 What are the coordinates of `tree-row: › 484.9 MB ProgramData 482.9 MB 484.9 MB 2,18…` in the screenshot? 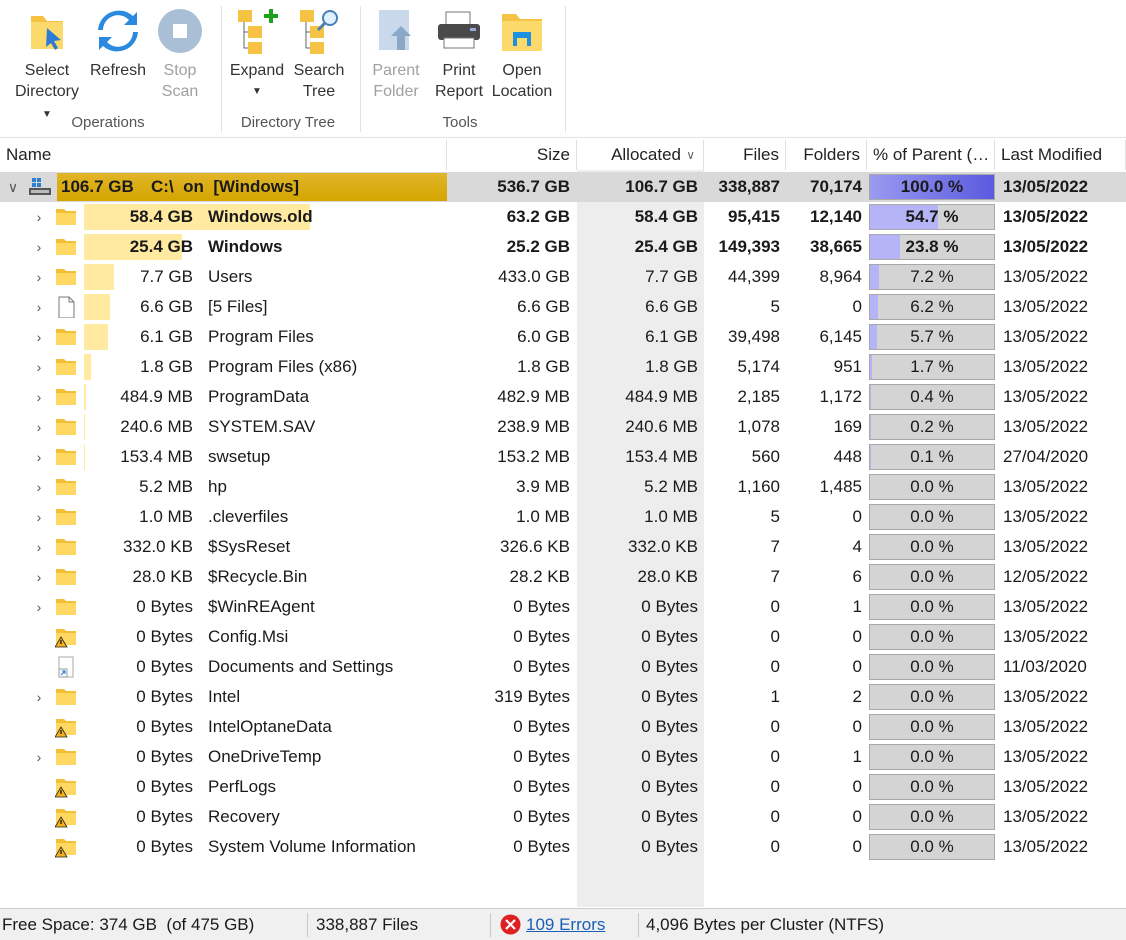 It's located at (563, 397).